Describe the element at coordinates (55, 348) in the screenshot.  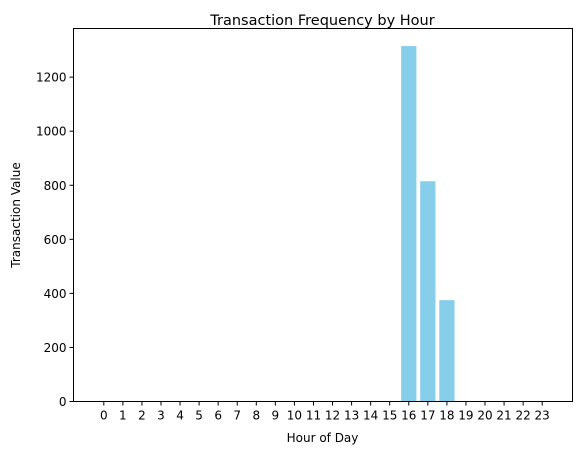
I see `y-tick-label-200: 200` at that location.